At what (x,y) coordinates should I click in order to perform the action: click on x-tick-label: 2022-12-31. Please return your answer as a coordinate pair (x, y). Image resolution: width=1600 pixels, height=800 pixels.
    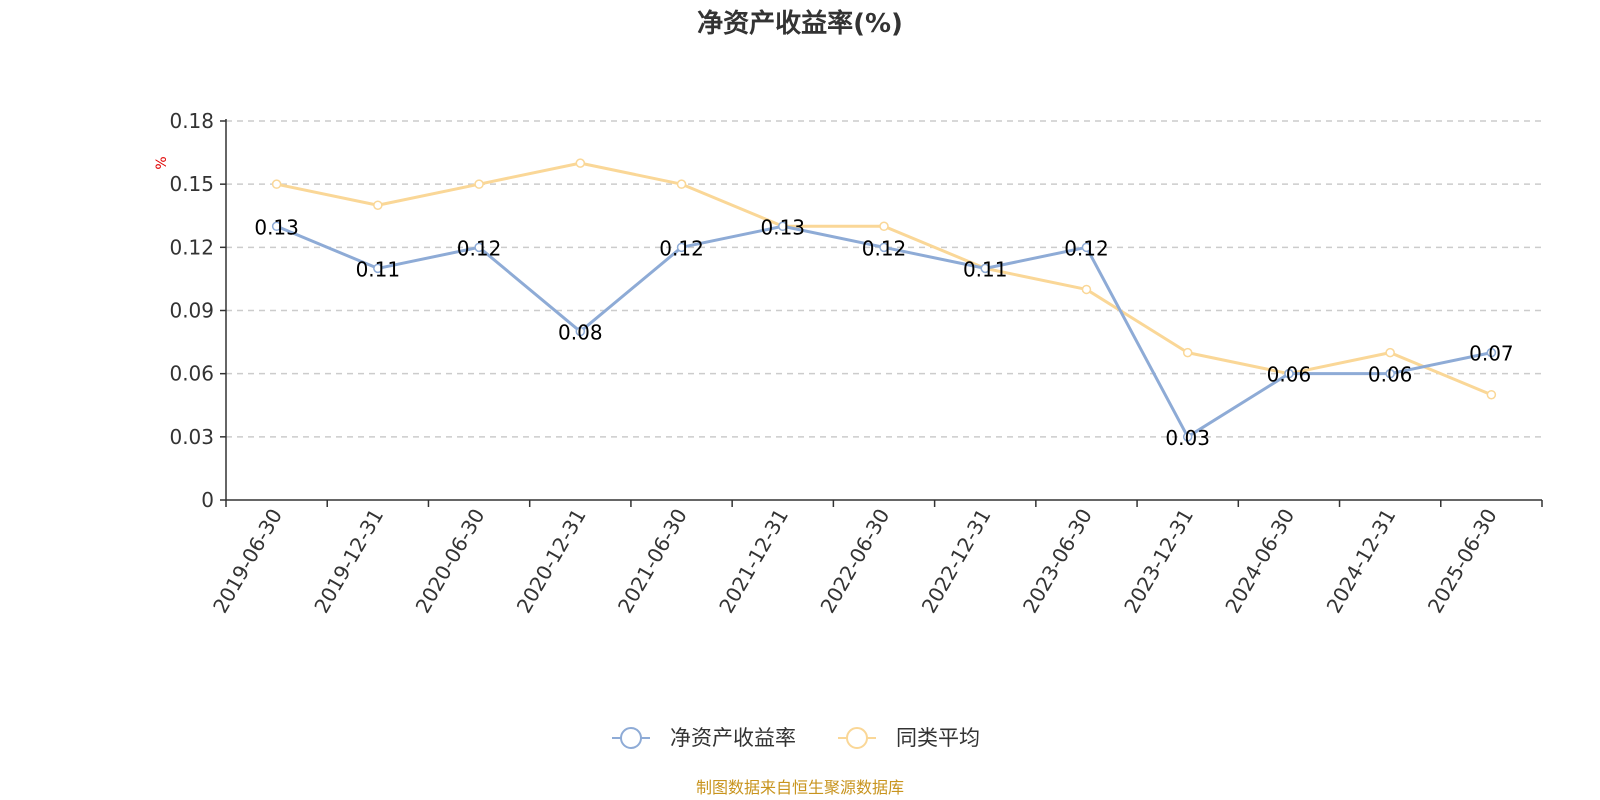
    Looking at the image, I should click on (956, 560).